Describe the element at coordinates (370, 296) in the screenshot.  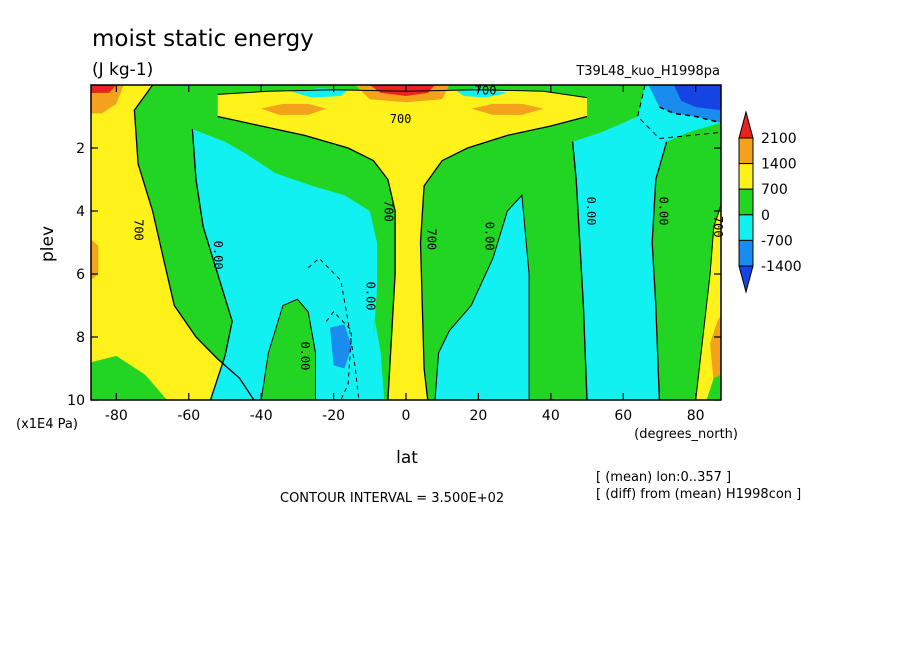
I see `contour-label-10: 0.00` at that location.